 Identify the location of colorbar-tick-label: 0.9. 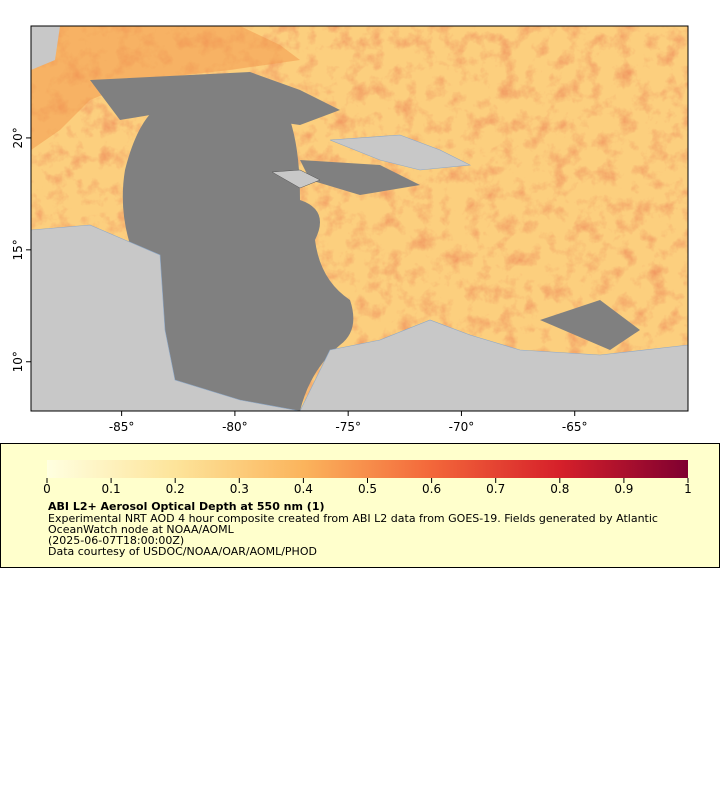
(623, 489).